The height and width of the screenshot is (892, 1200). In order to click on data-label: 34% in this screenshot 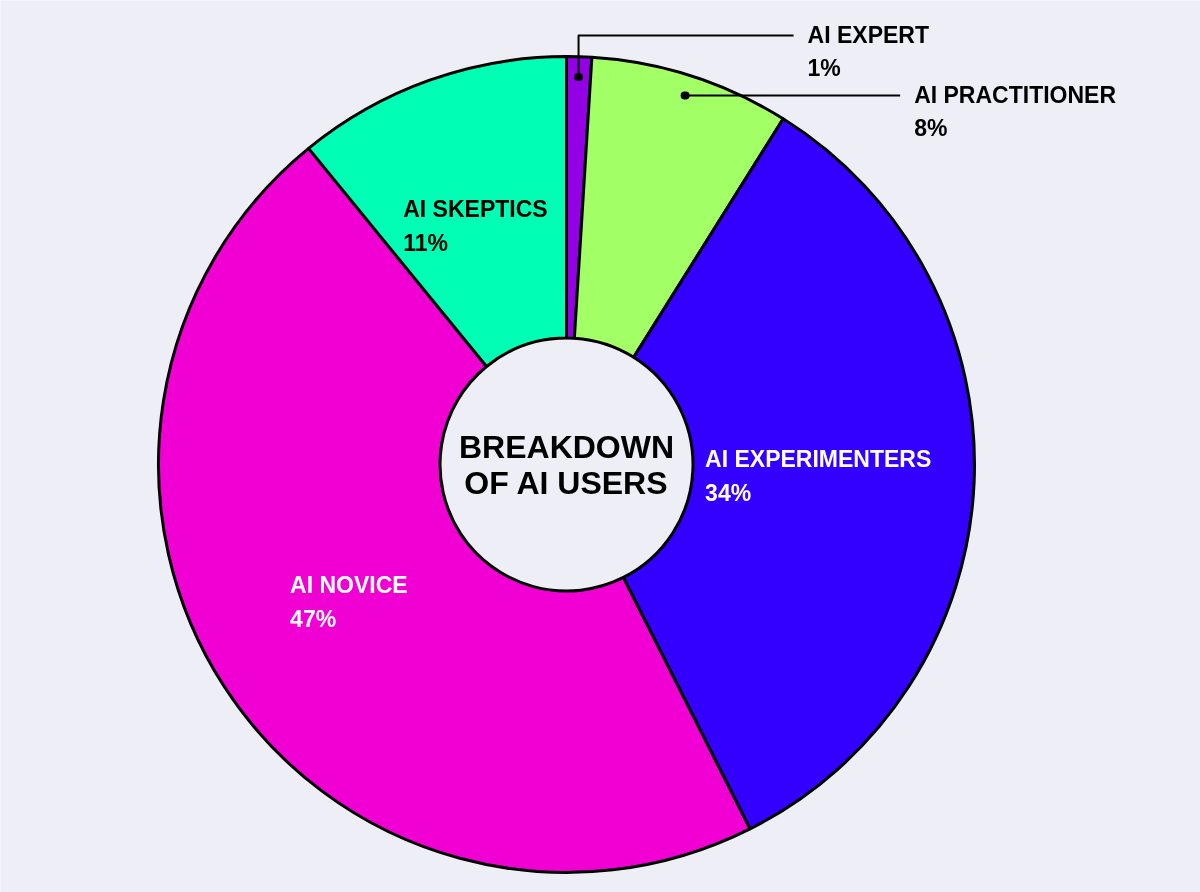, I will do `click(728, 493)`.